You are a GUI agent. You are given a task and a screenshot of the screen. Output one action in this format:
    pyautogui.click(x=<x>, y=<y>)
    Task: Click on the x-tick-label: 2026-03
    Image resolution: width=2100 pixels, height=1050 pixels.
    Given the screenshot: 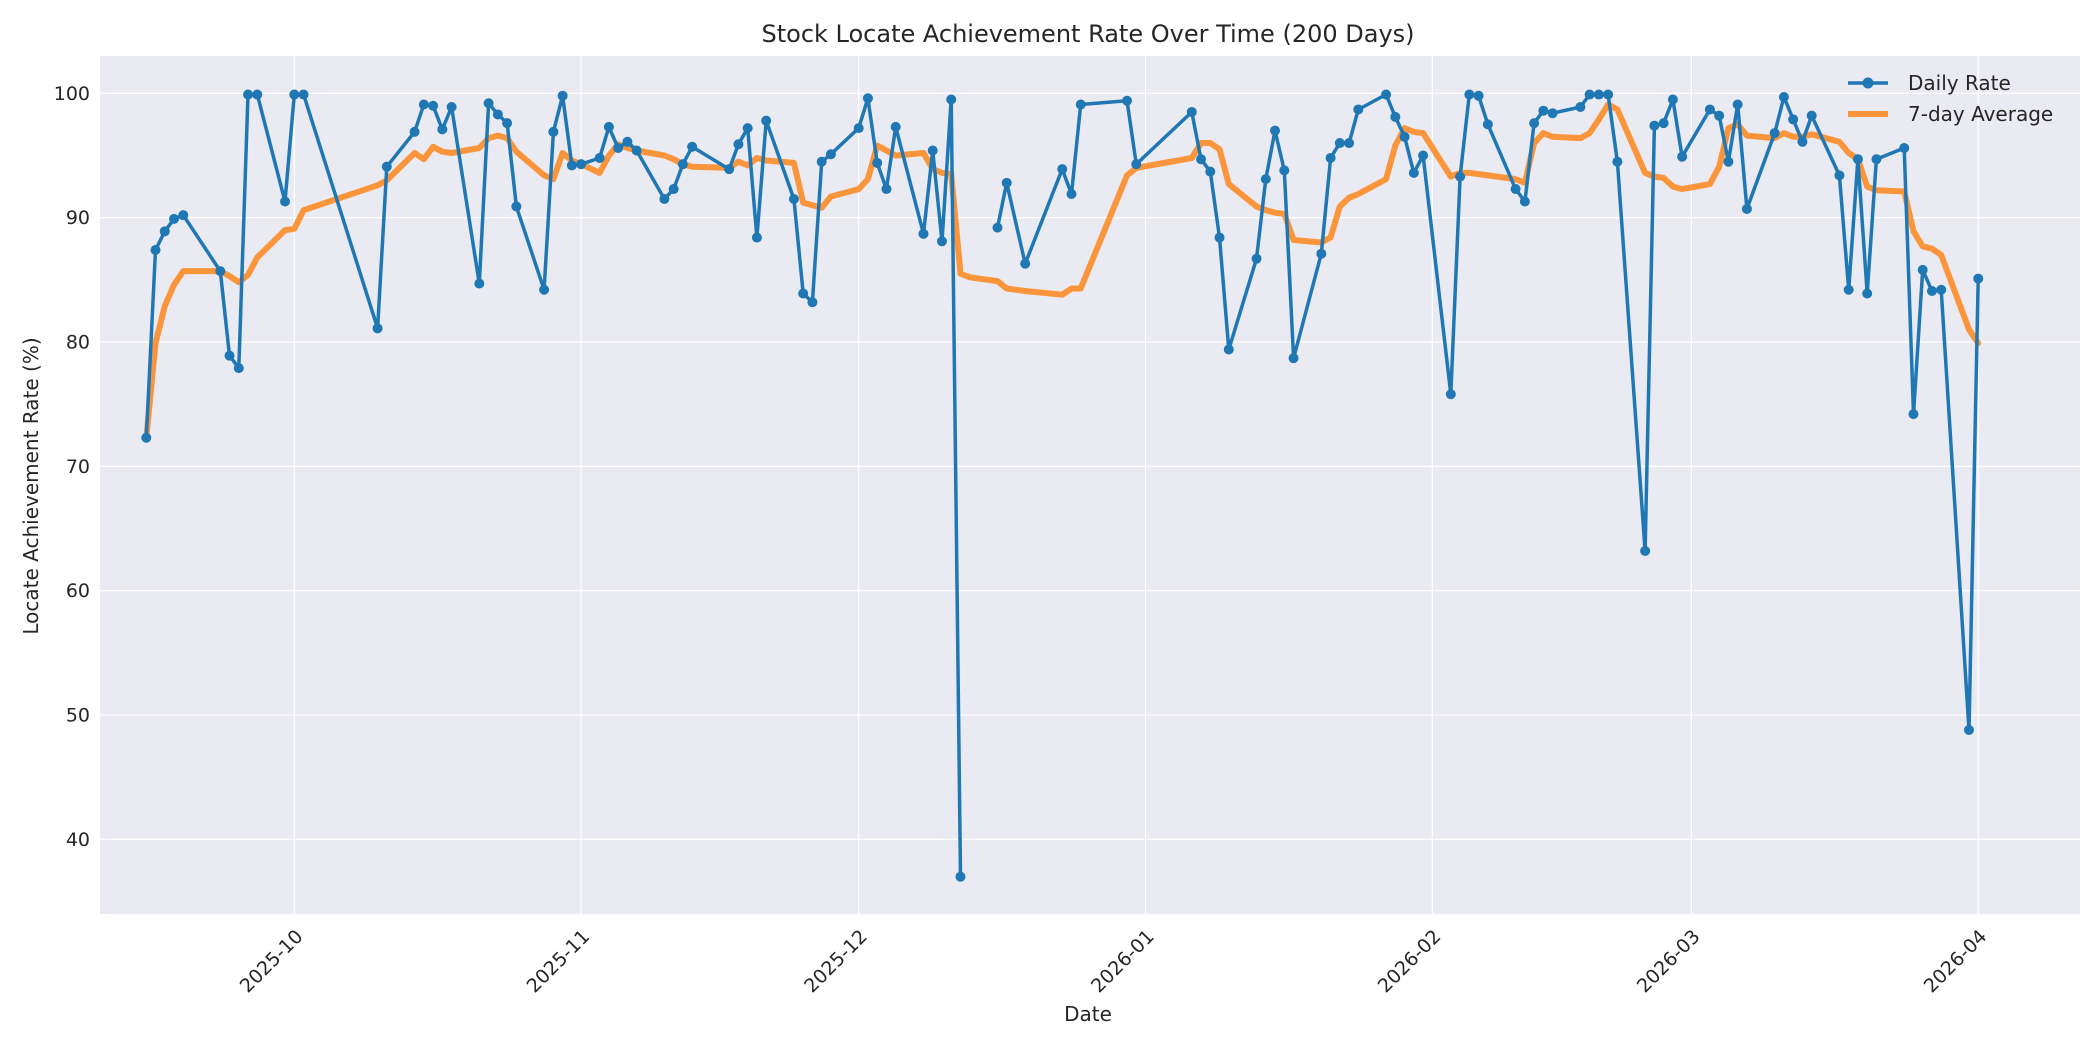 What is the action you would take?
    pyautogui.click(x=1669, y=962)
    